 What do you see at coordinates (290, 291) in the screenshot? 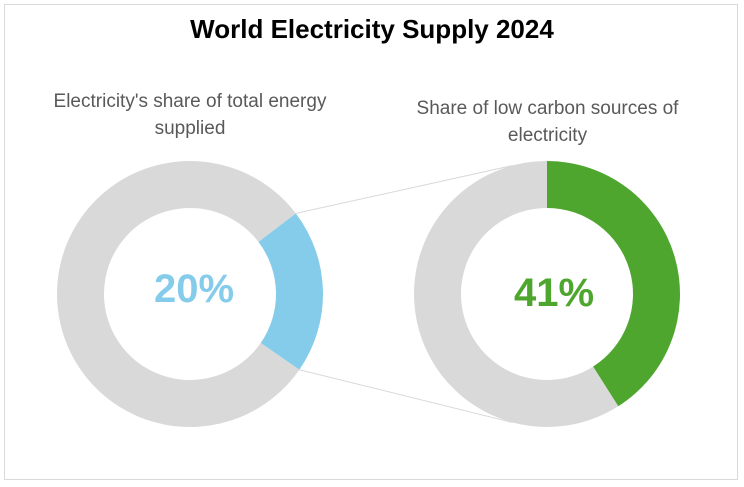
I see `left-slice-electricity` at bounding box center [290, 291].